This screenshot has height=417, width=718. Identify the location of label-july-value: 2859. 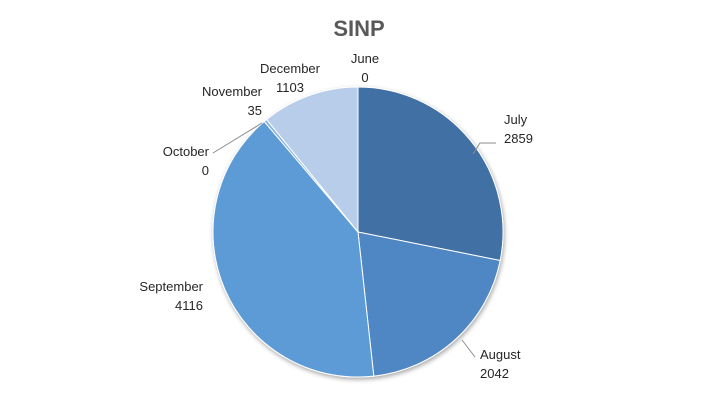
(518, 138).